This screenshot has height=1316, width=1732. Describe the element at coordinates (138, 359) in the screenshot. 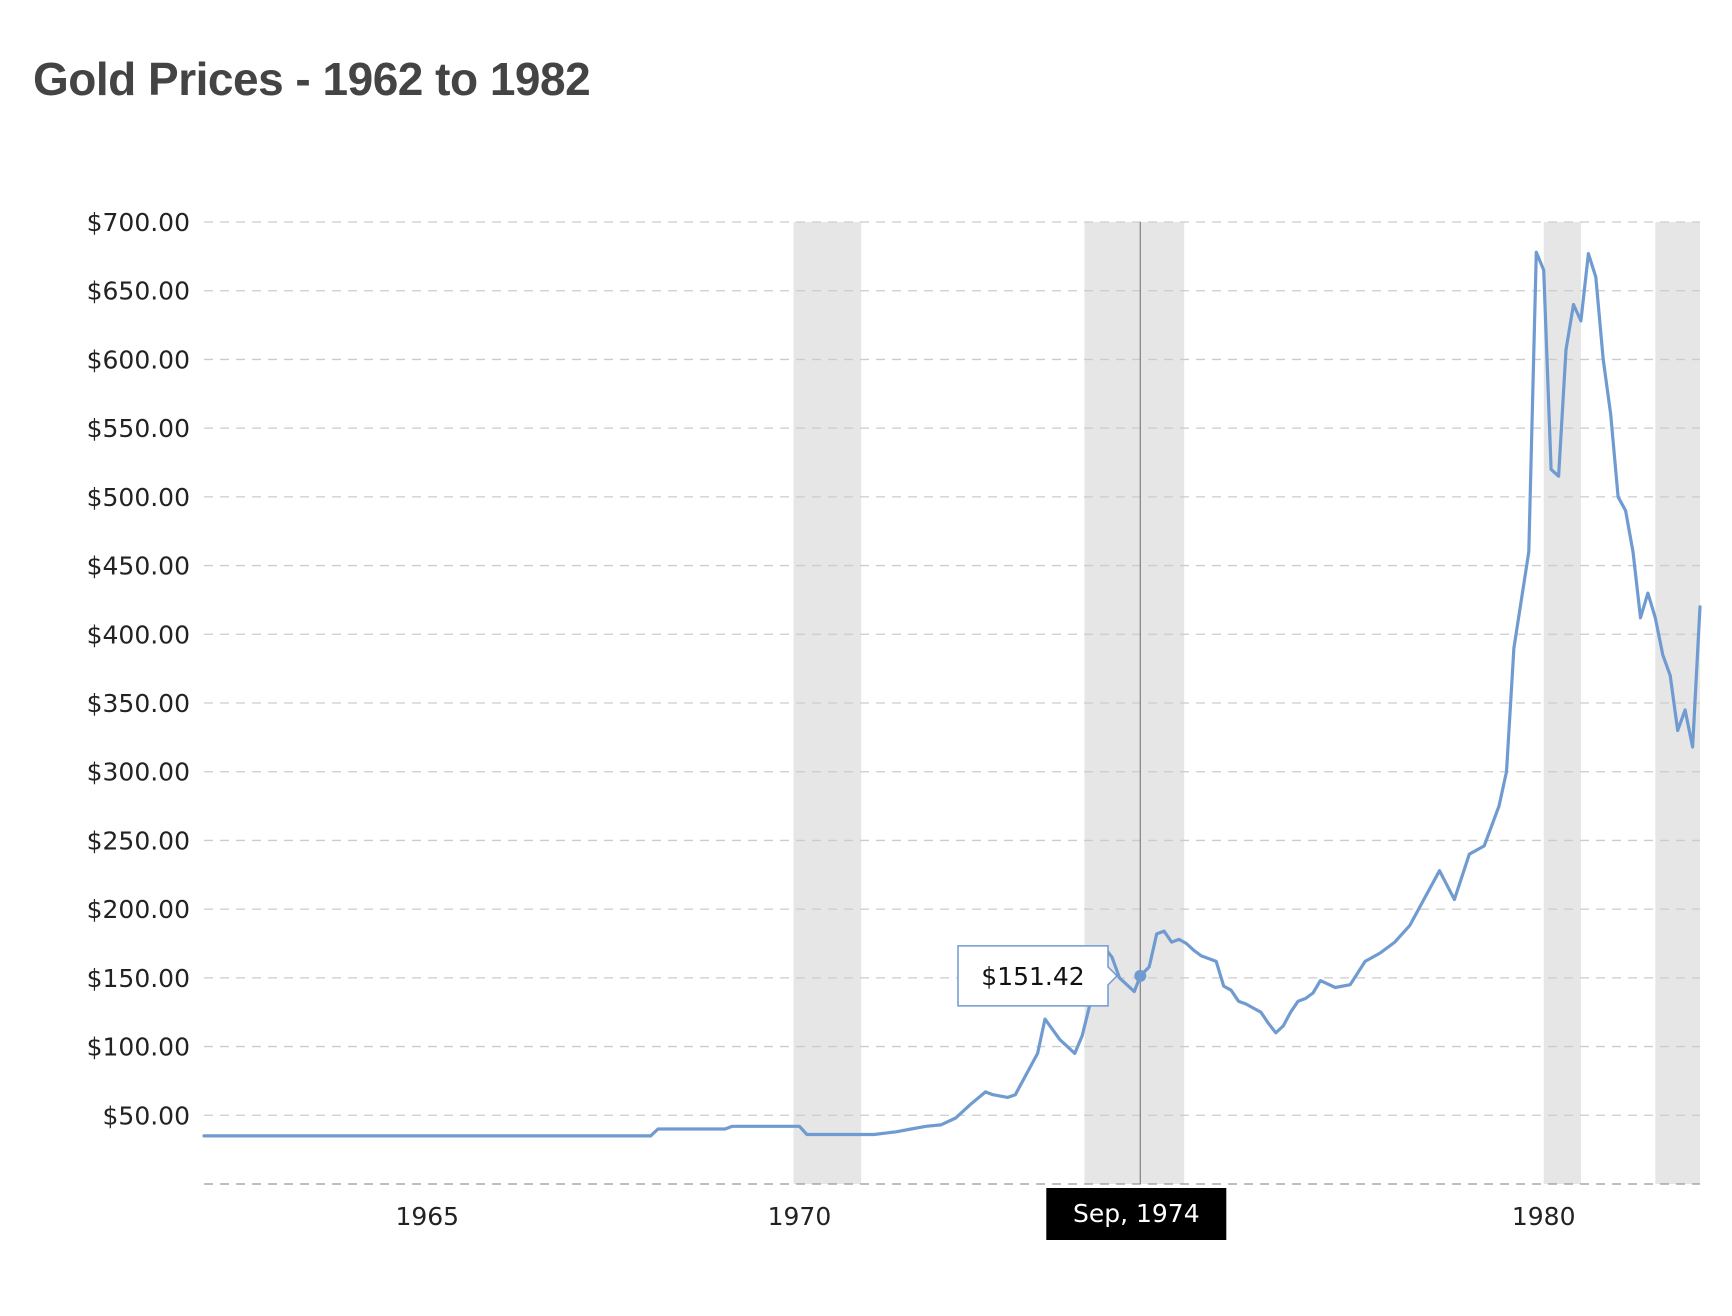

I see `y-tick-label: $600.00` at that location.